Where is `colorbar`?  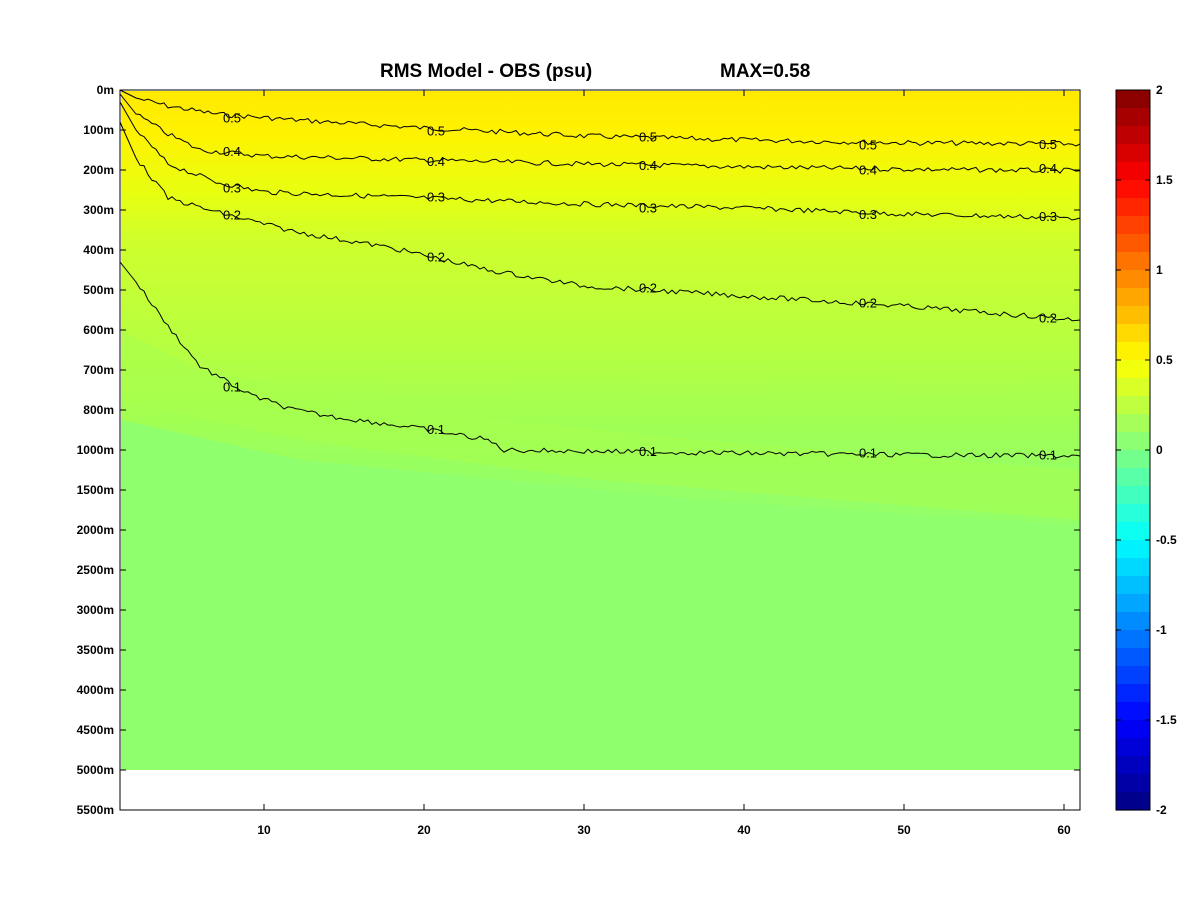
colorbar is located at coordinates (1133, 450).